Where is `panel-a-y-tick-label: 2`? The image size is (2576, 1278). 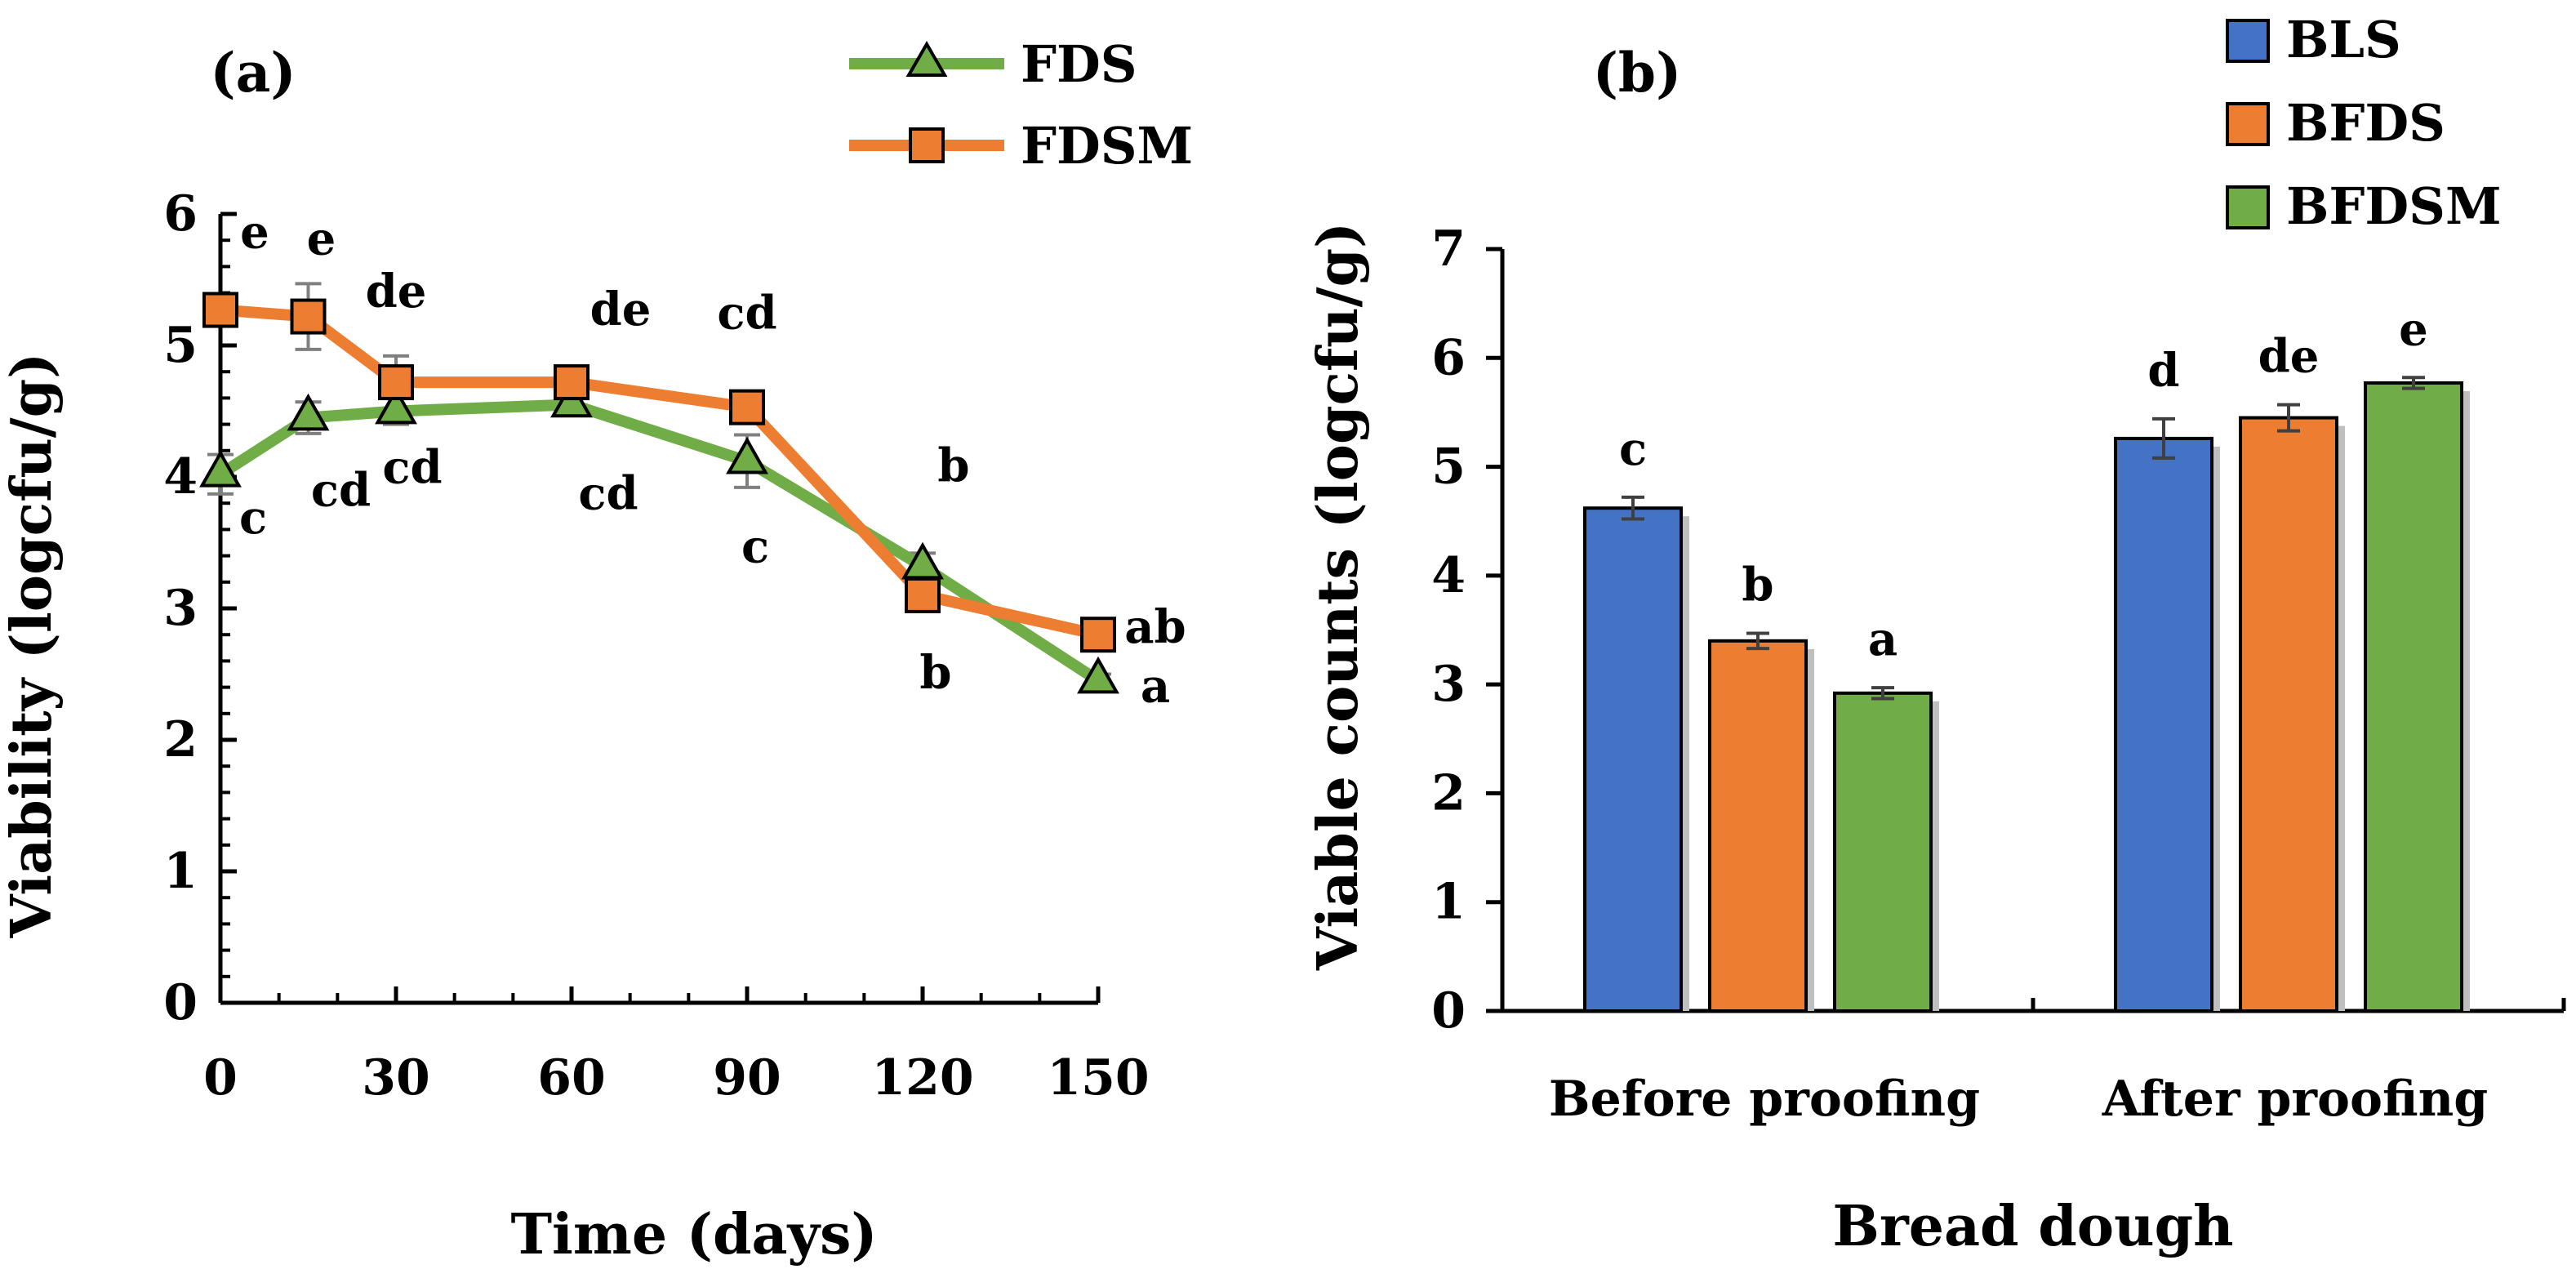 panel-a-y-tick-label: 2 is located at coordinates (180, 739).